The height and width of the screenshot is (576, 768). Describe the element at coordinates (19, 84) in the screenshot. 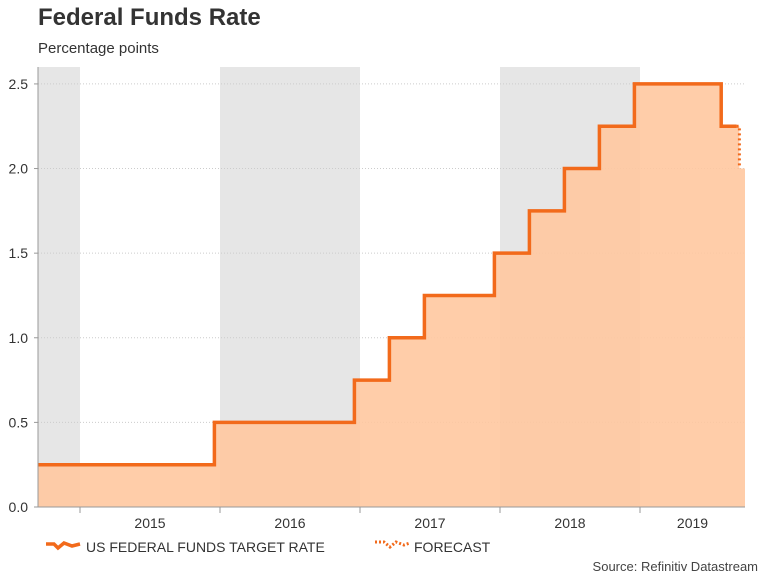

I see `y-tick-label: 2.5` at that location.